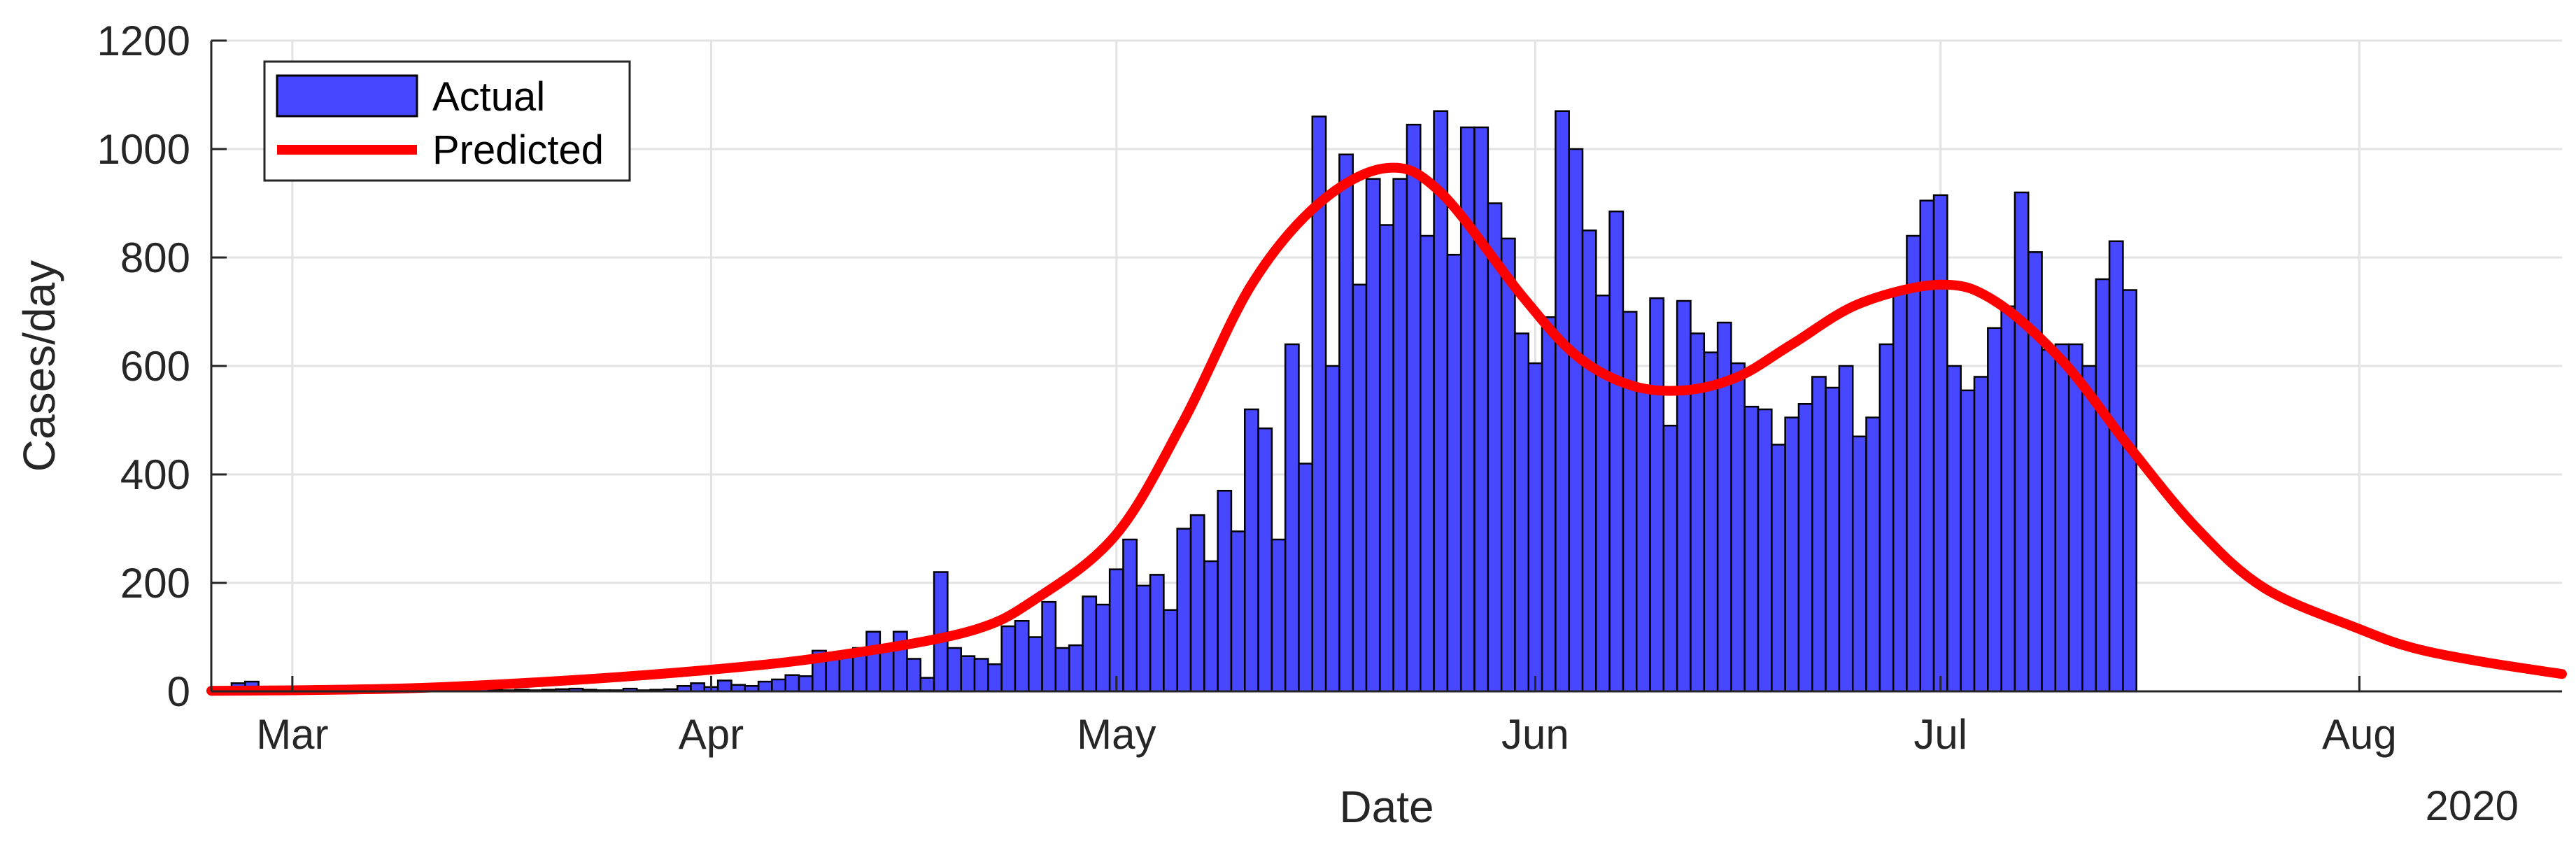 Image resolution: width=2576 pixels, height=846 pixels. I want to click on y-axis-label: Cases/day, so click(39, 366).